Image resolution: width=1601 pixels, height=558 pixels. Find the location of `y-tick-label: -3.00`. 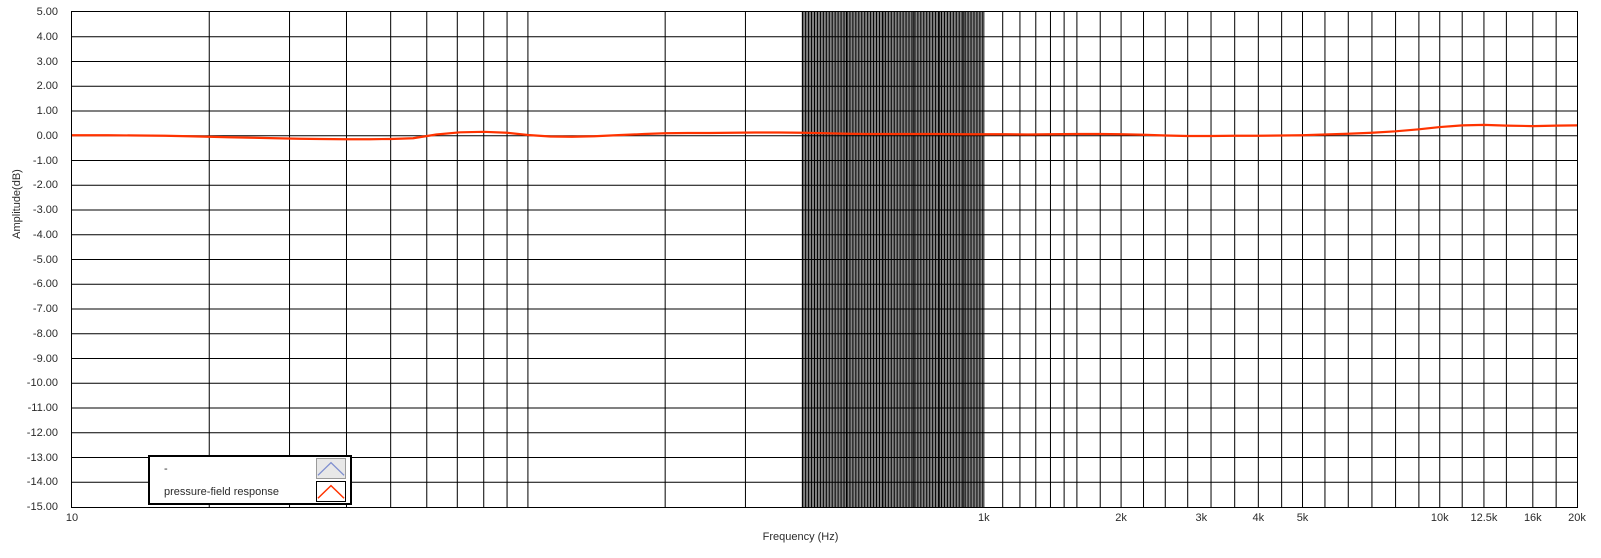

y-tick-label: -3.00 is located at coordinates (45, 210).